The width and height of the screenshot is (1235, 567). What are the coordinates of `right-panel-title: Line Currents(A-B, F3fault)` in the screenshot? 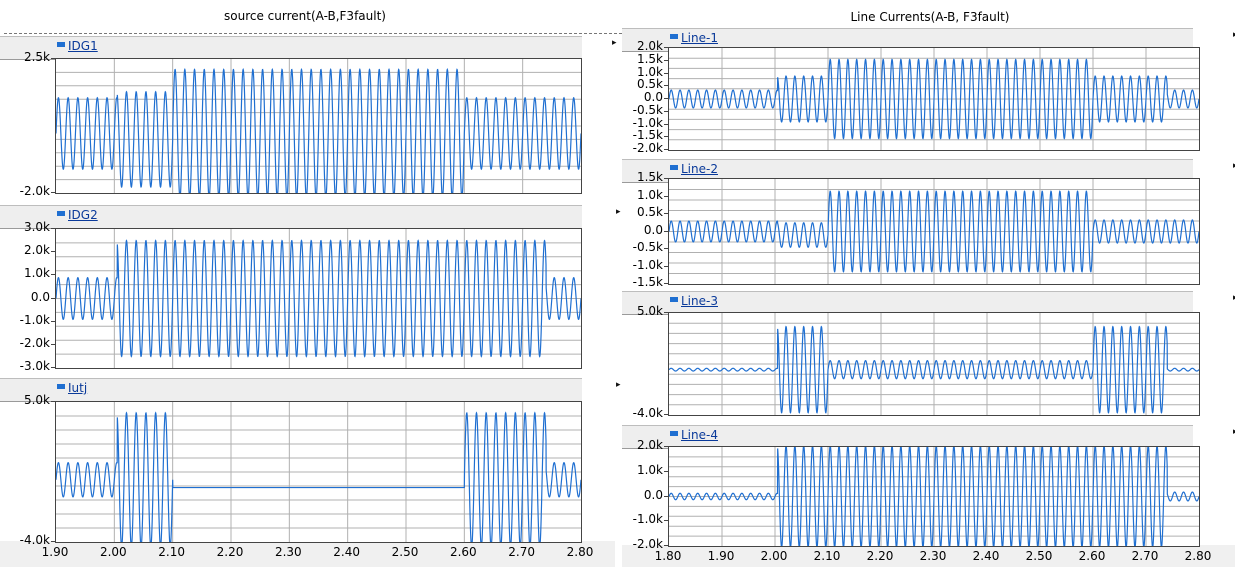 It's located at (930, 17).